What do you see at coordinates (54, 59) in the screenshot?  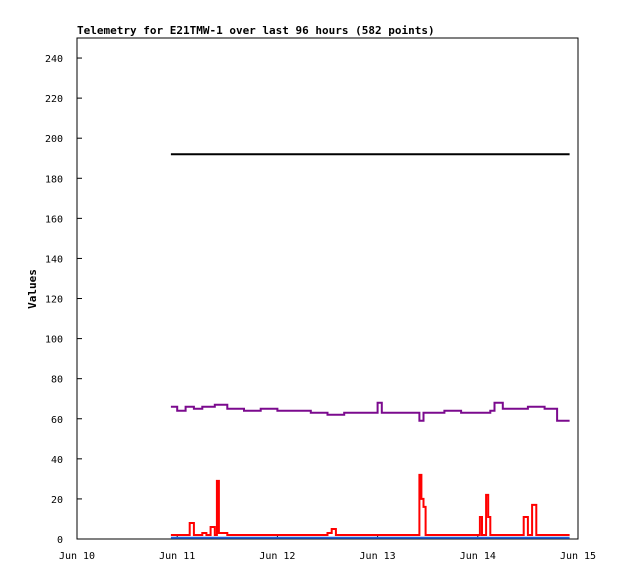 I see `y-tick-label: 240` at bounding box center [54, 59].